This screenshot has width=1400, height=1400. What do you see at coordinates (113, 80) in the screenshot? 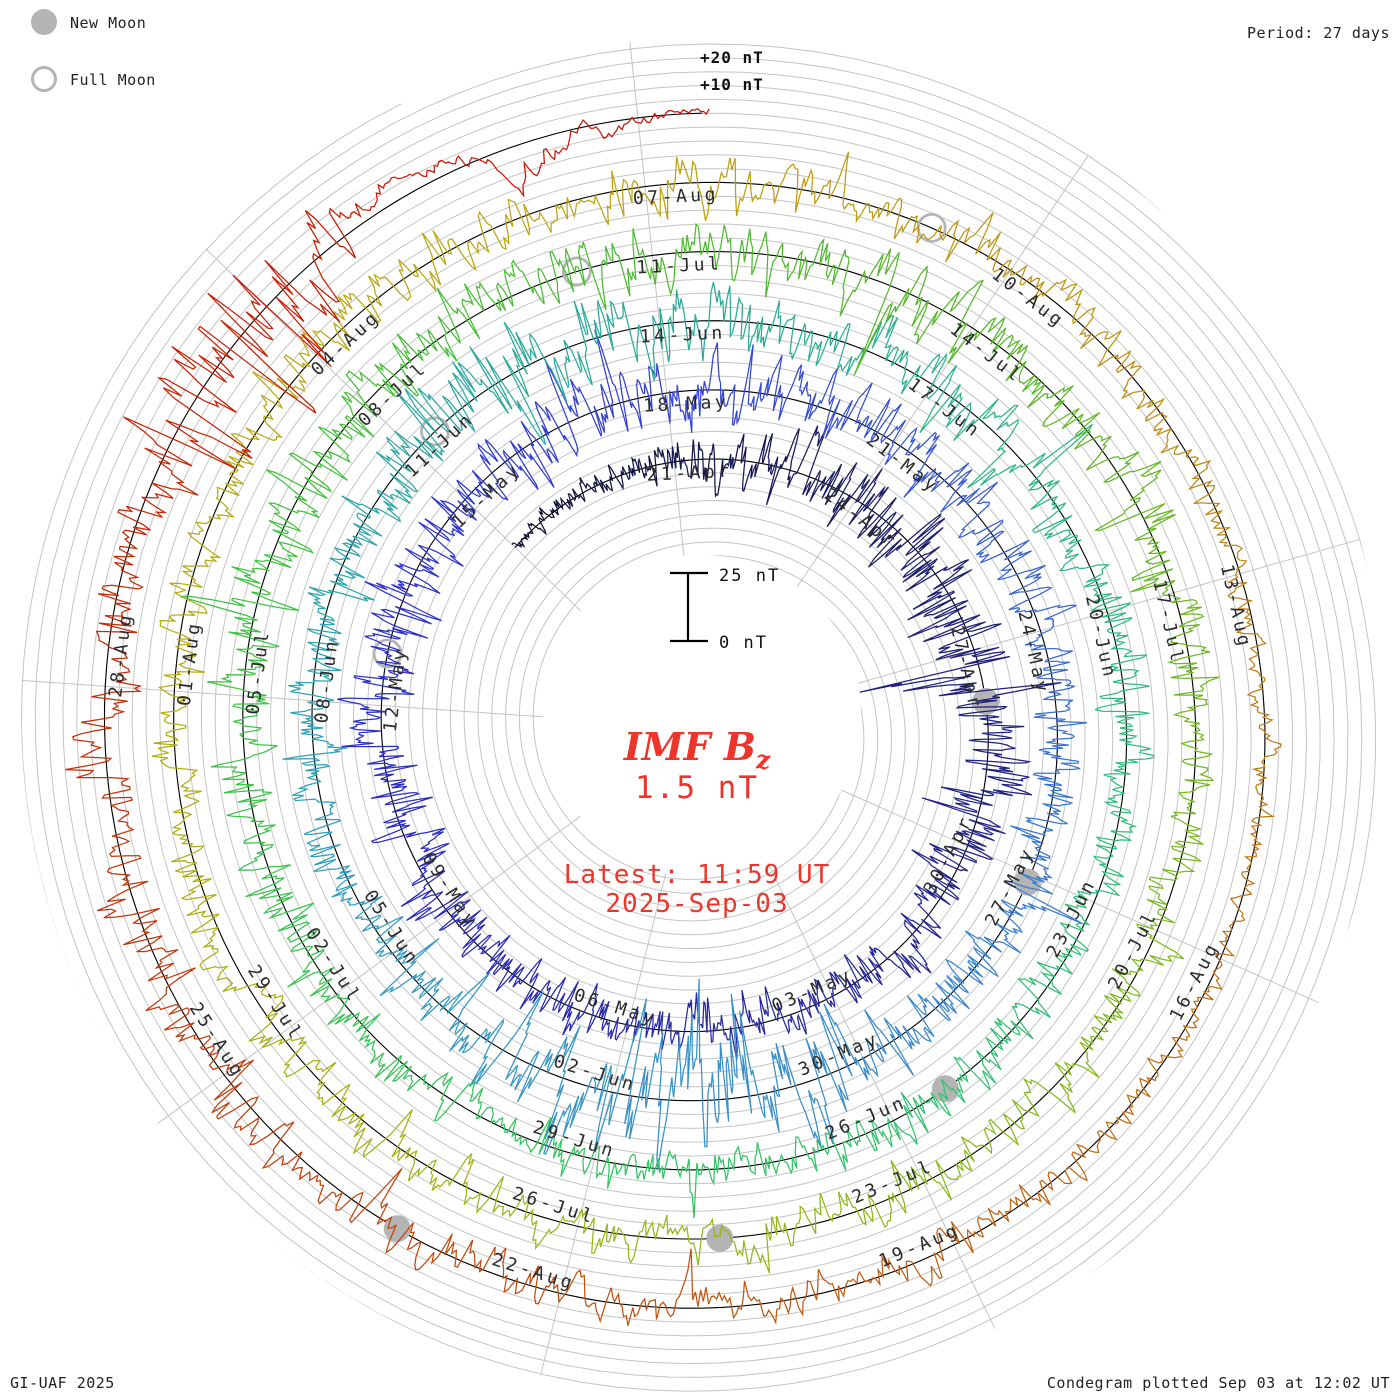
I see `full-moon-label: Full Moon` at bounding box center [113, 80].